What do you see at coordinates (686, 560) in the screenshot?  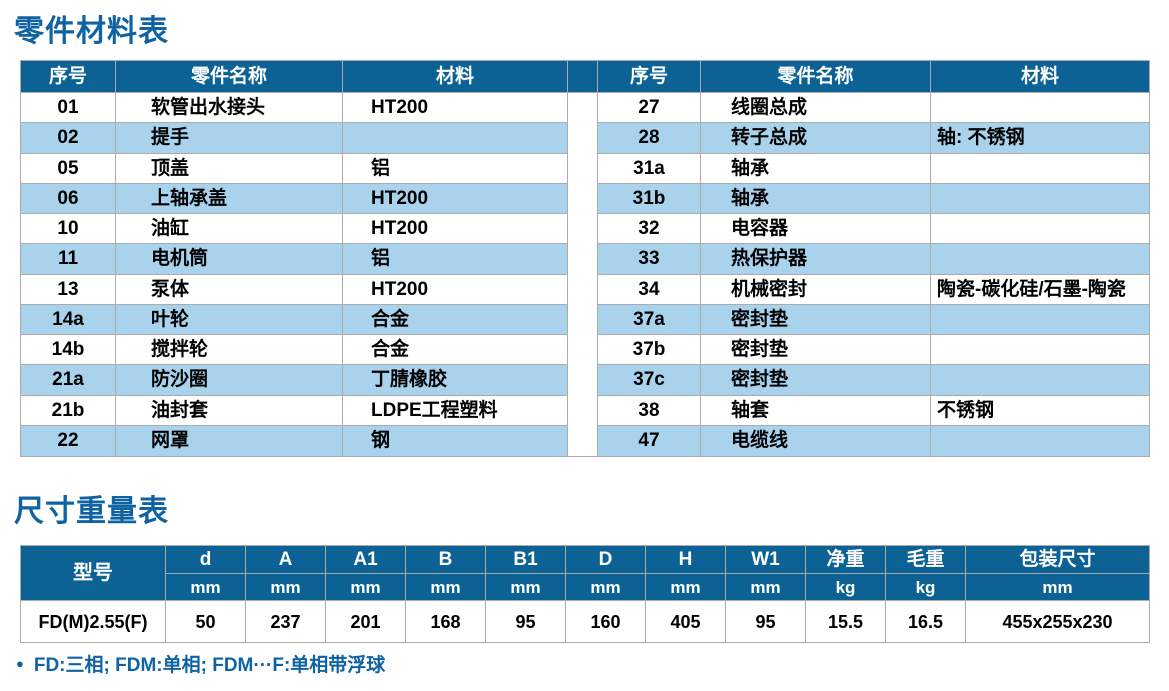 I see `dim-col-header: H` at bounding box center [686, 560].